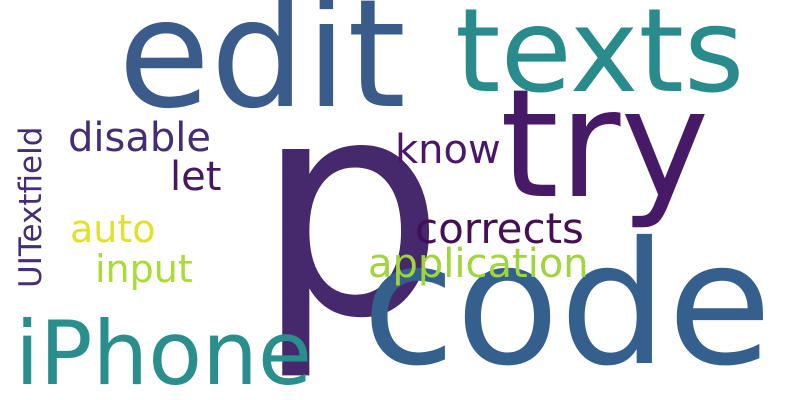 The height and width of the screenshot is (400, 800). What do you see at coordinates (139, 138) in the screenshot?
I see `word-disable: disable` at bounding box center [139, 138].